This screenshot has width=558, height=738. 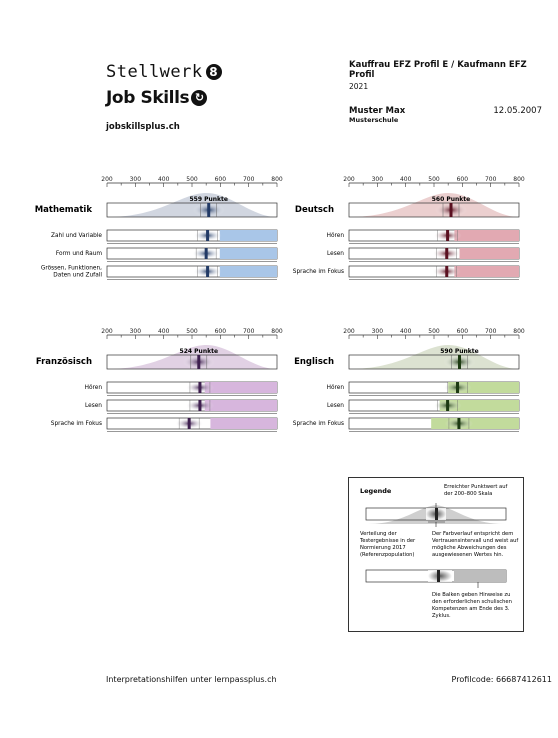 I want to click on subject-title: Französisch, so click(x=64, y=362).